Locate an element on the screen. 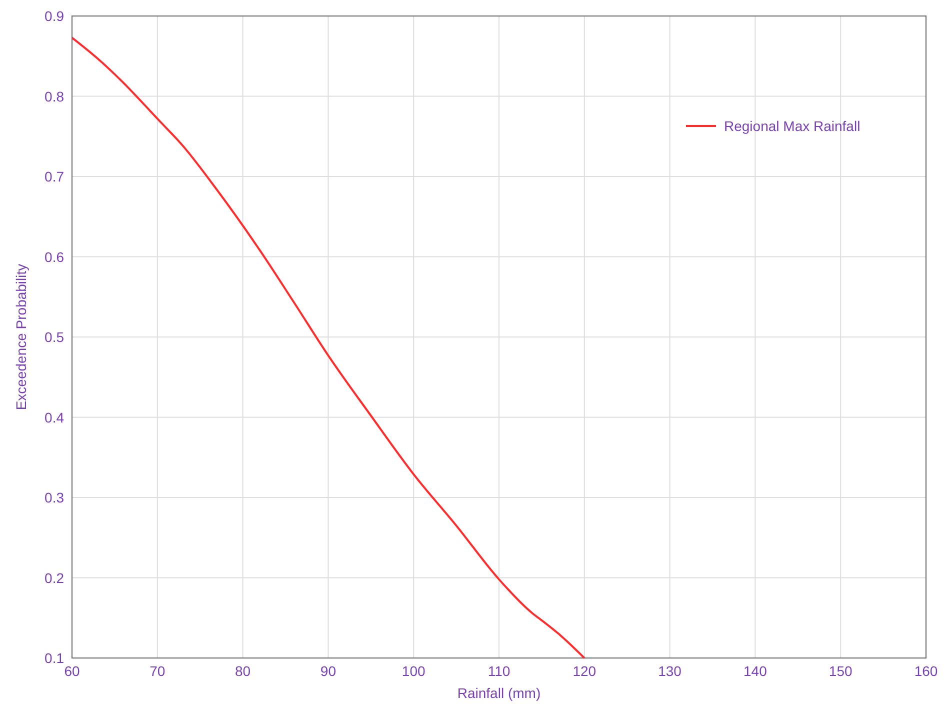  x-axis-title: Rainfall (mm) is located at coordinates (499, 693).